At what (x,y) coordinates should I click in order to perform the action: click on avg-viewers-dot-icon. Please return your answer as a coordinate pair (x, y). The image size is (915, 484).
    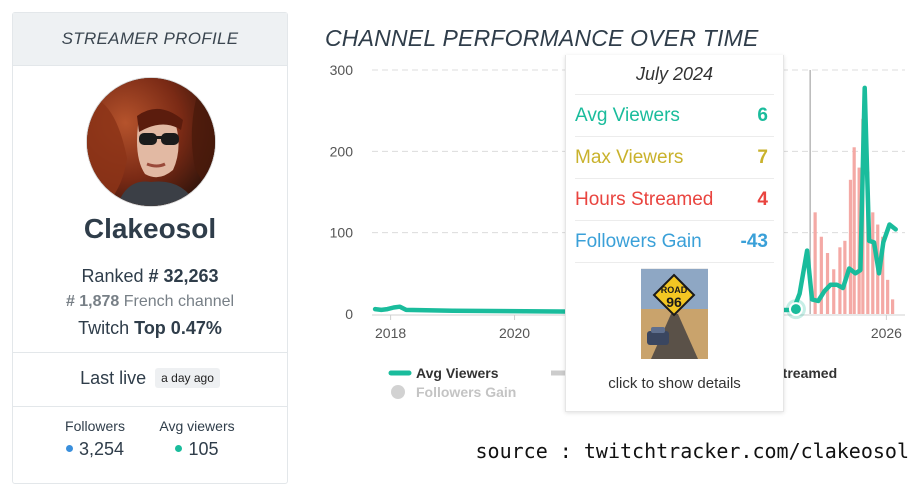
    Looking at the image, I should click on (179, 448).